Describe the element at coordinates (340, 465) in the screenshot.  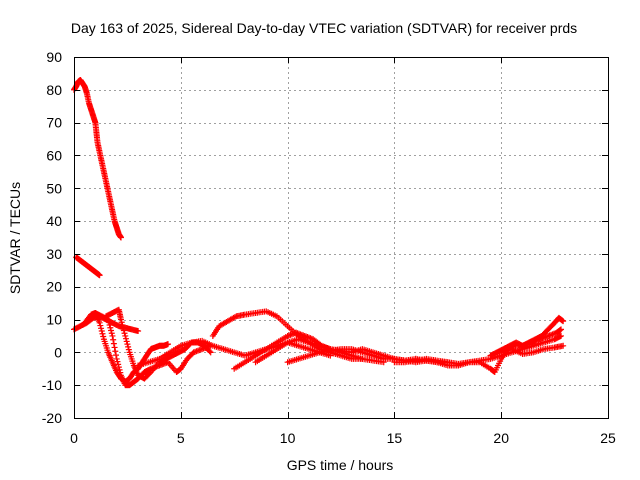
I see `x-axis-label: GPS time / hours` at that location.